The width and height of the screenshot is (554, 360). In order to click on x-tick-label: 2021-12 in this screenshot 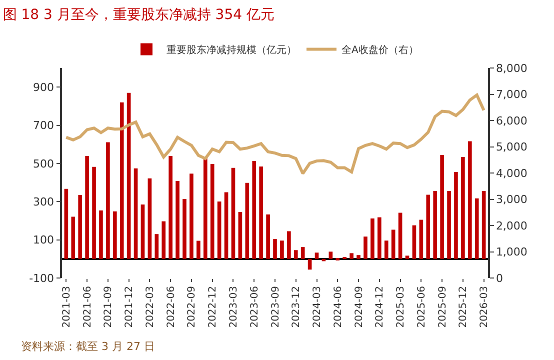, I will do `click(130, 307)`.